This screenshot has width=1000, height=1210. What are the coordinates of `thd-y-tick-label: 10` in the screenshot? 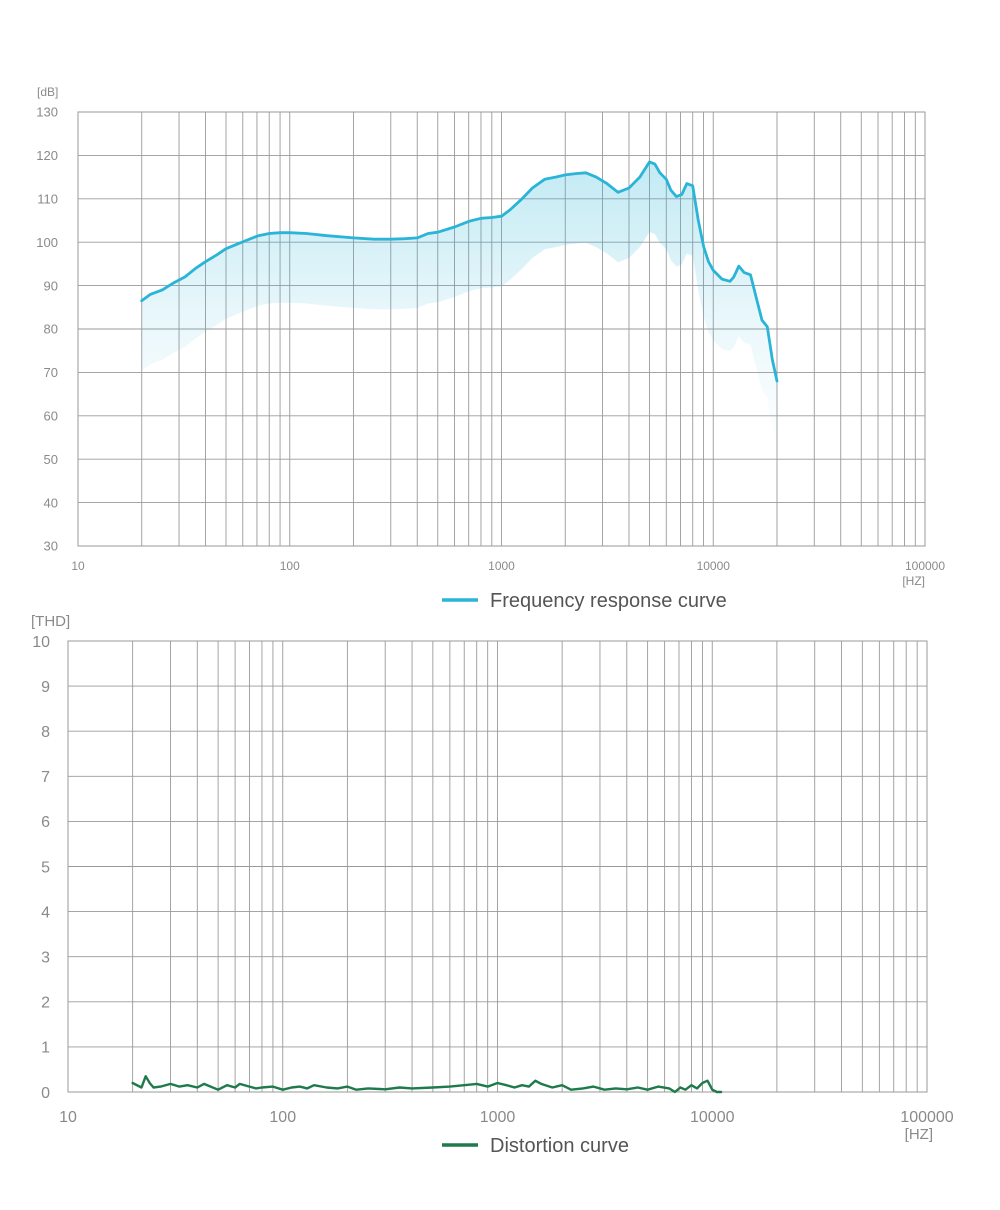 It's located at (41, 642).